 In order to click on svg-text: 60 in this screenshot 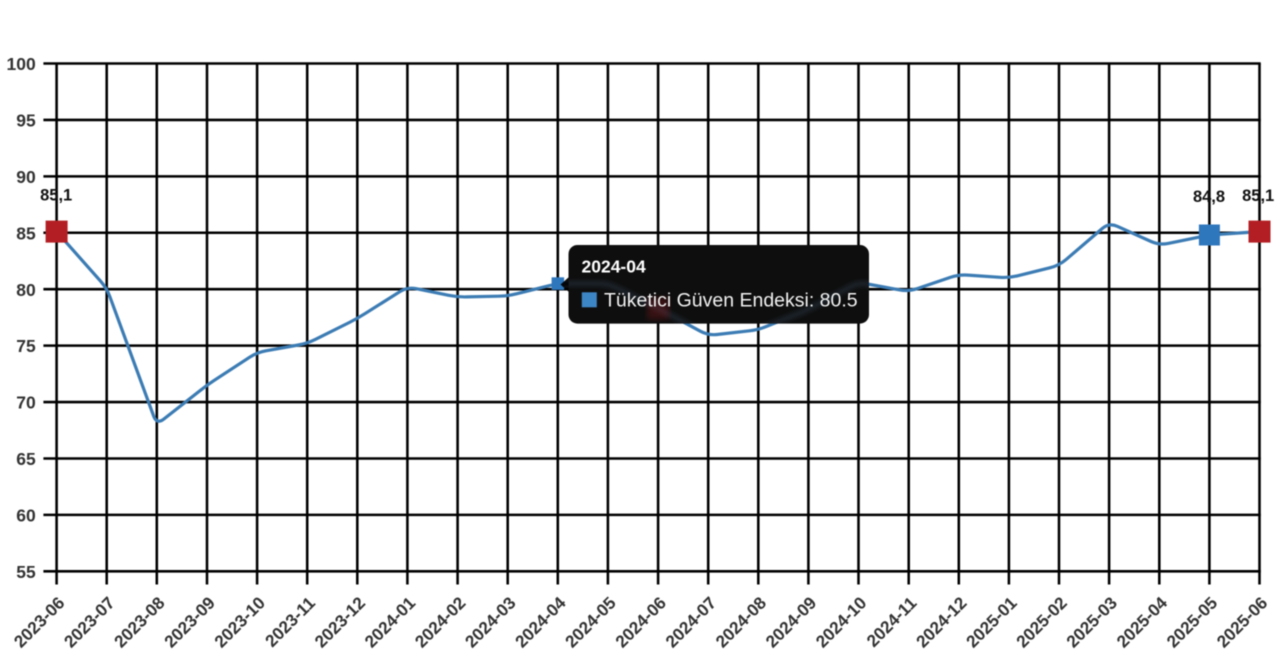, I will do `click(26, 516)`.